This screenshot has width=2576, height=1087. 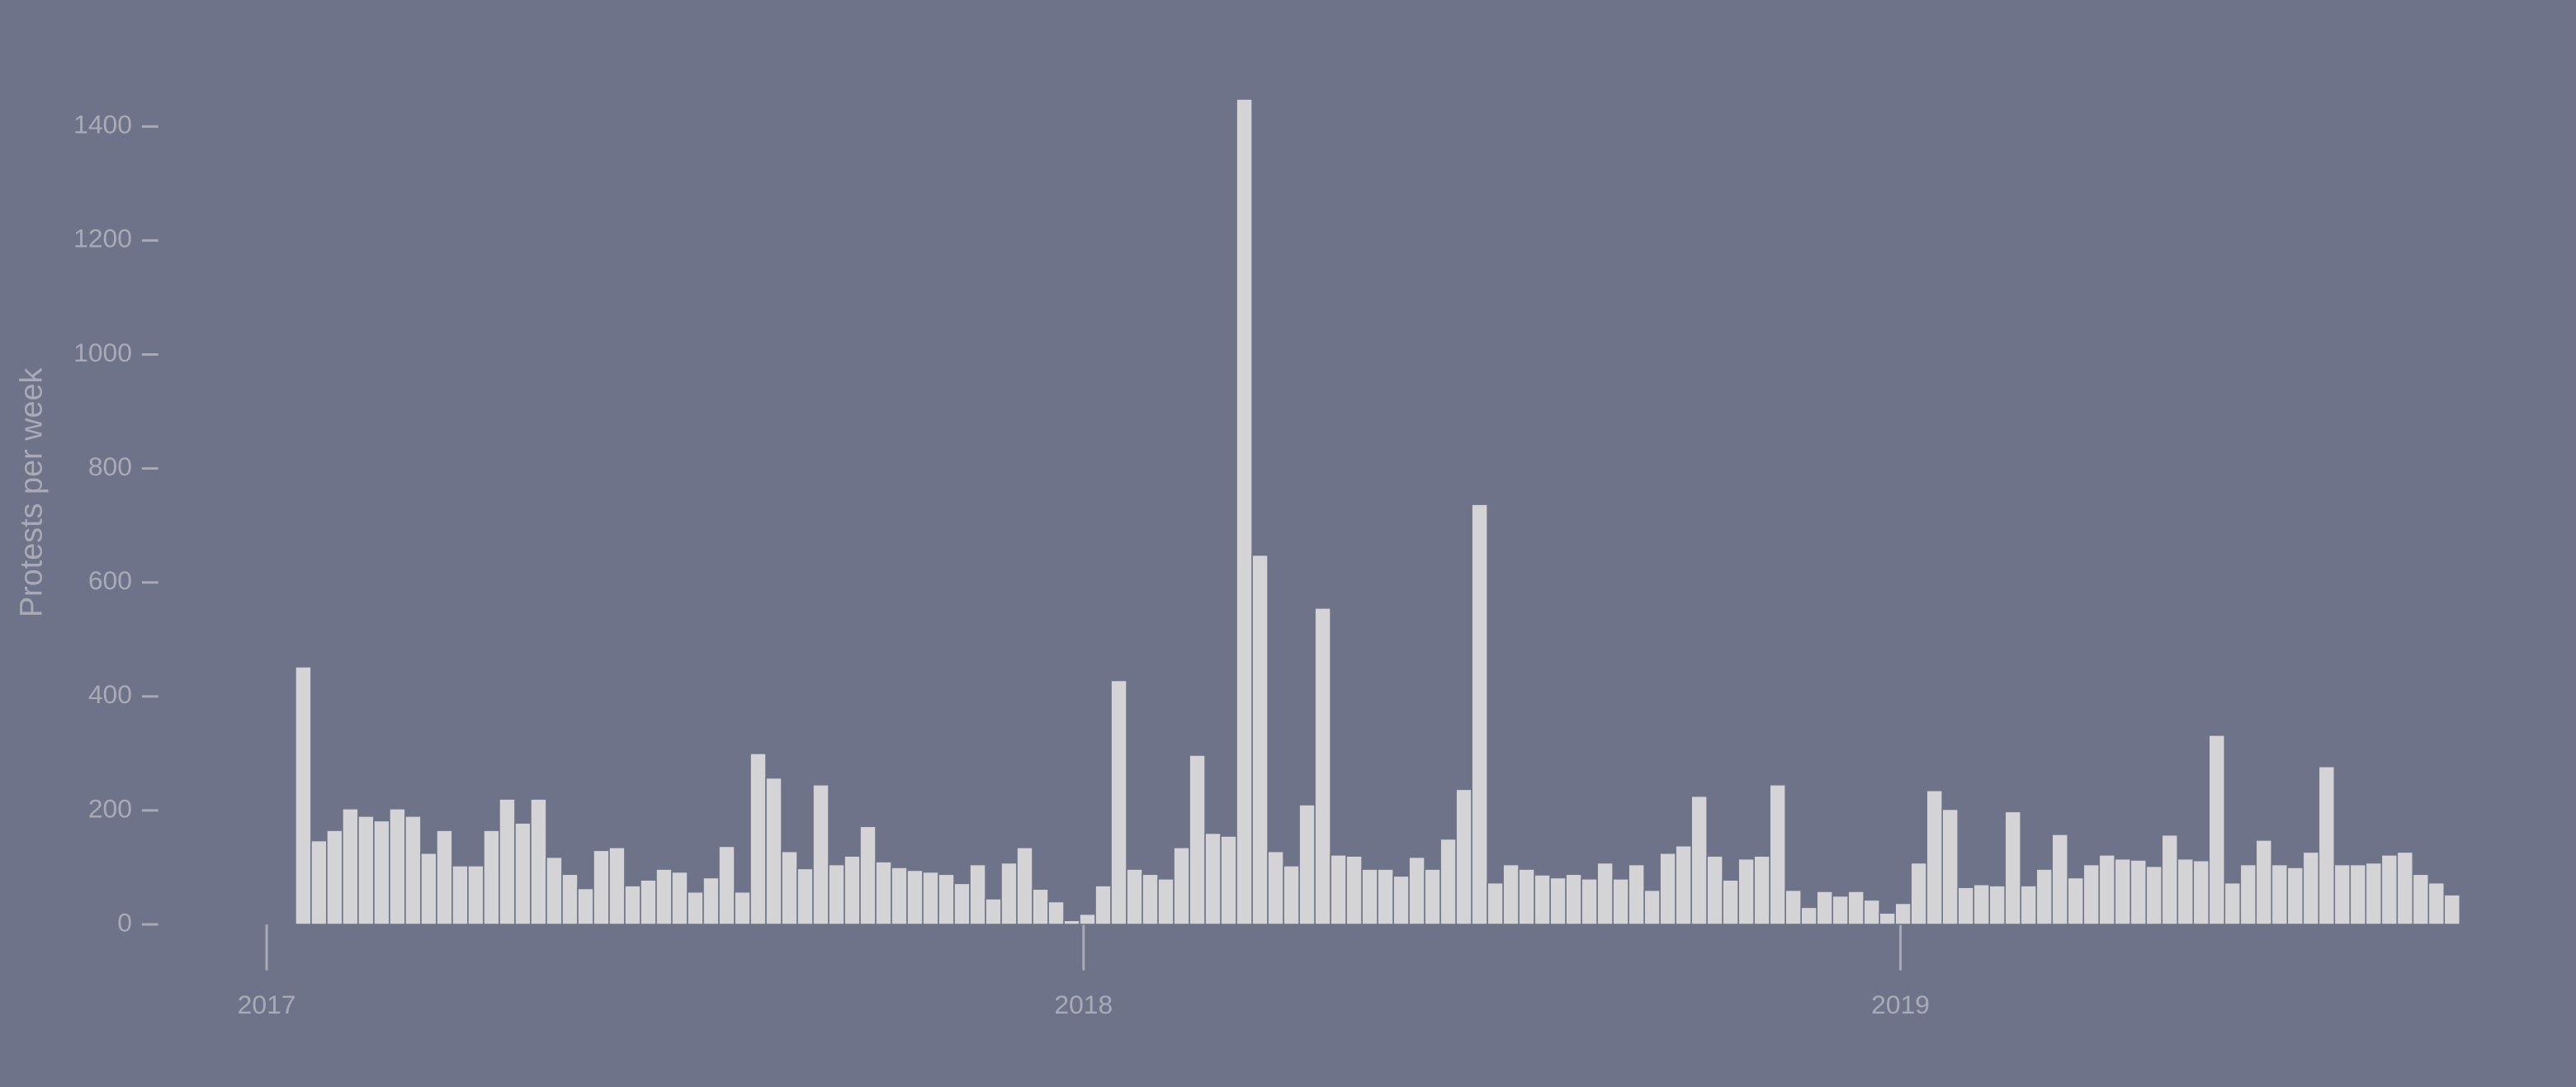 What do you see at coordinates (32, 493) in the screenshot?
I see `y-axis-label: Protests per week` at bounding box center [32, 493].